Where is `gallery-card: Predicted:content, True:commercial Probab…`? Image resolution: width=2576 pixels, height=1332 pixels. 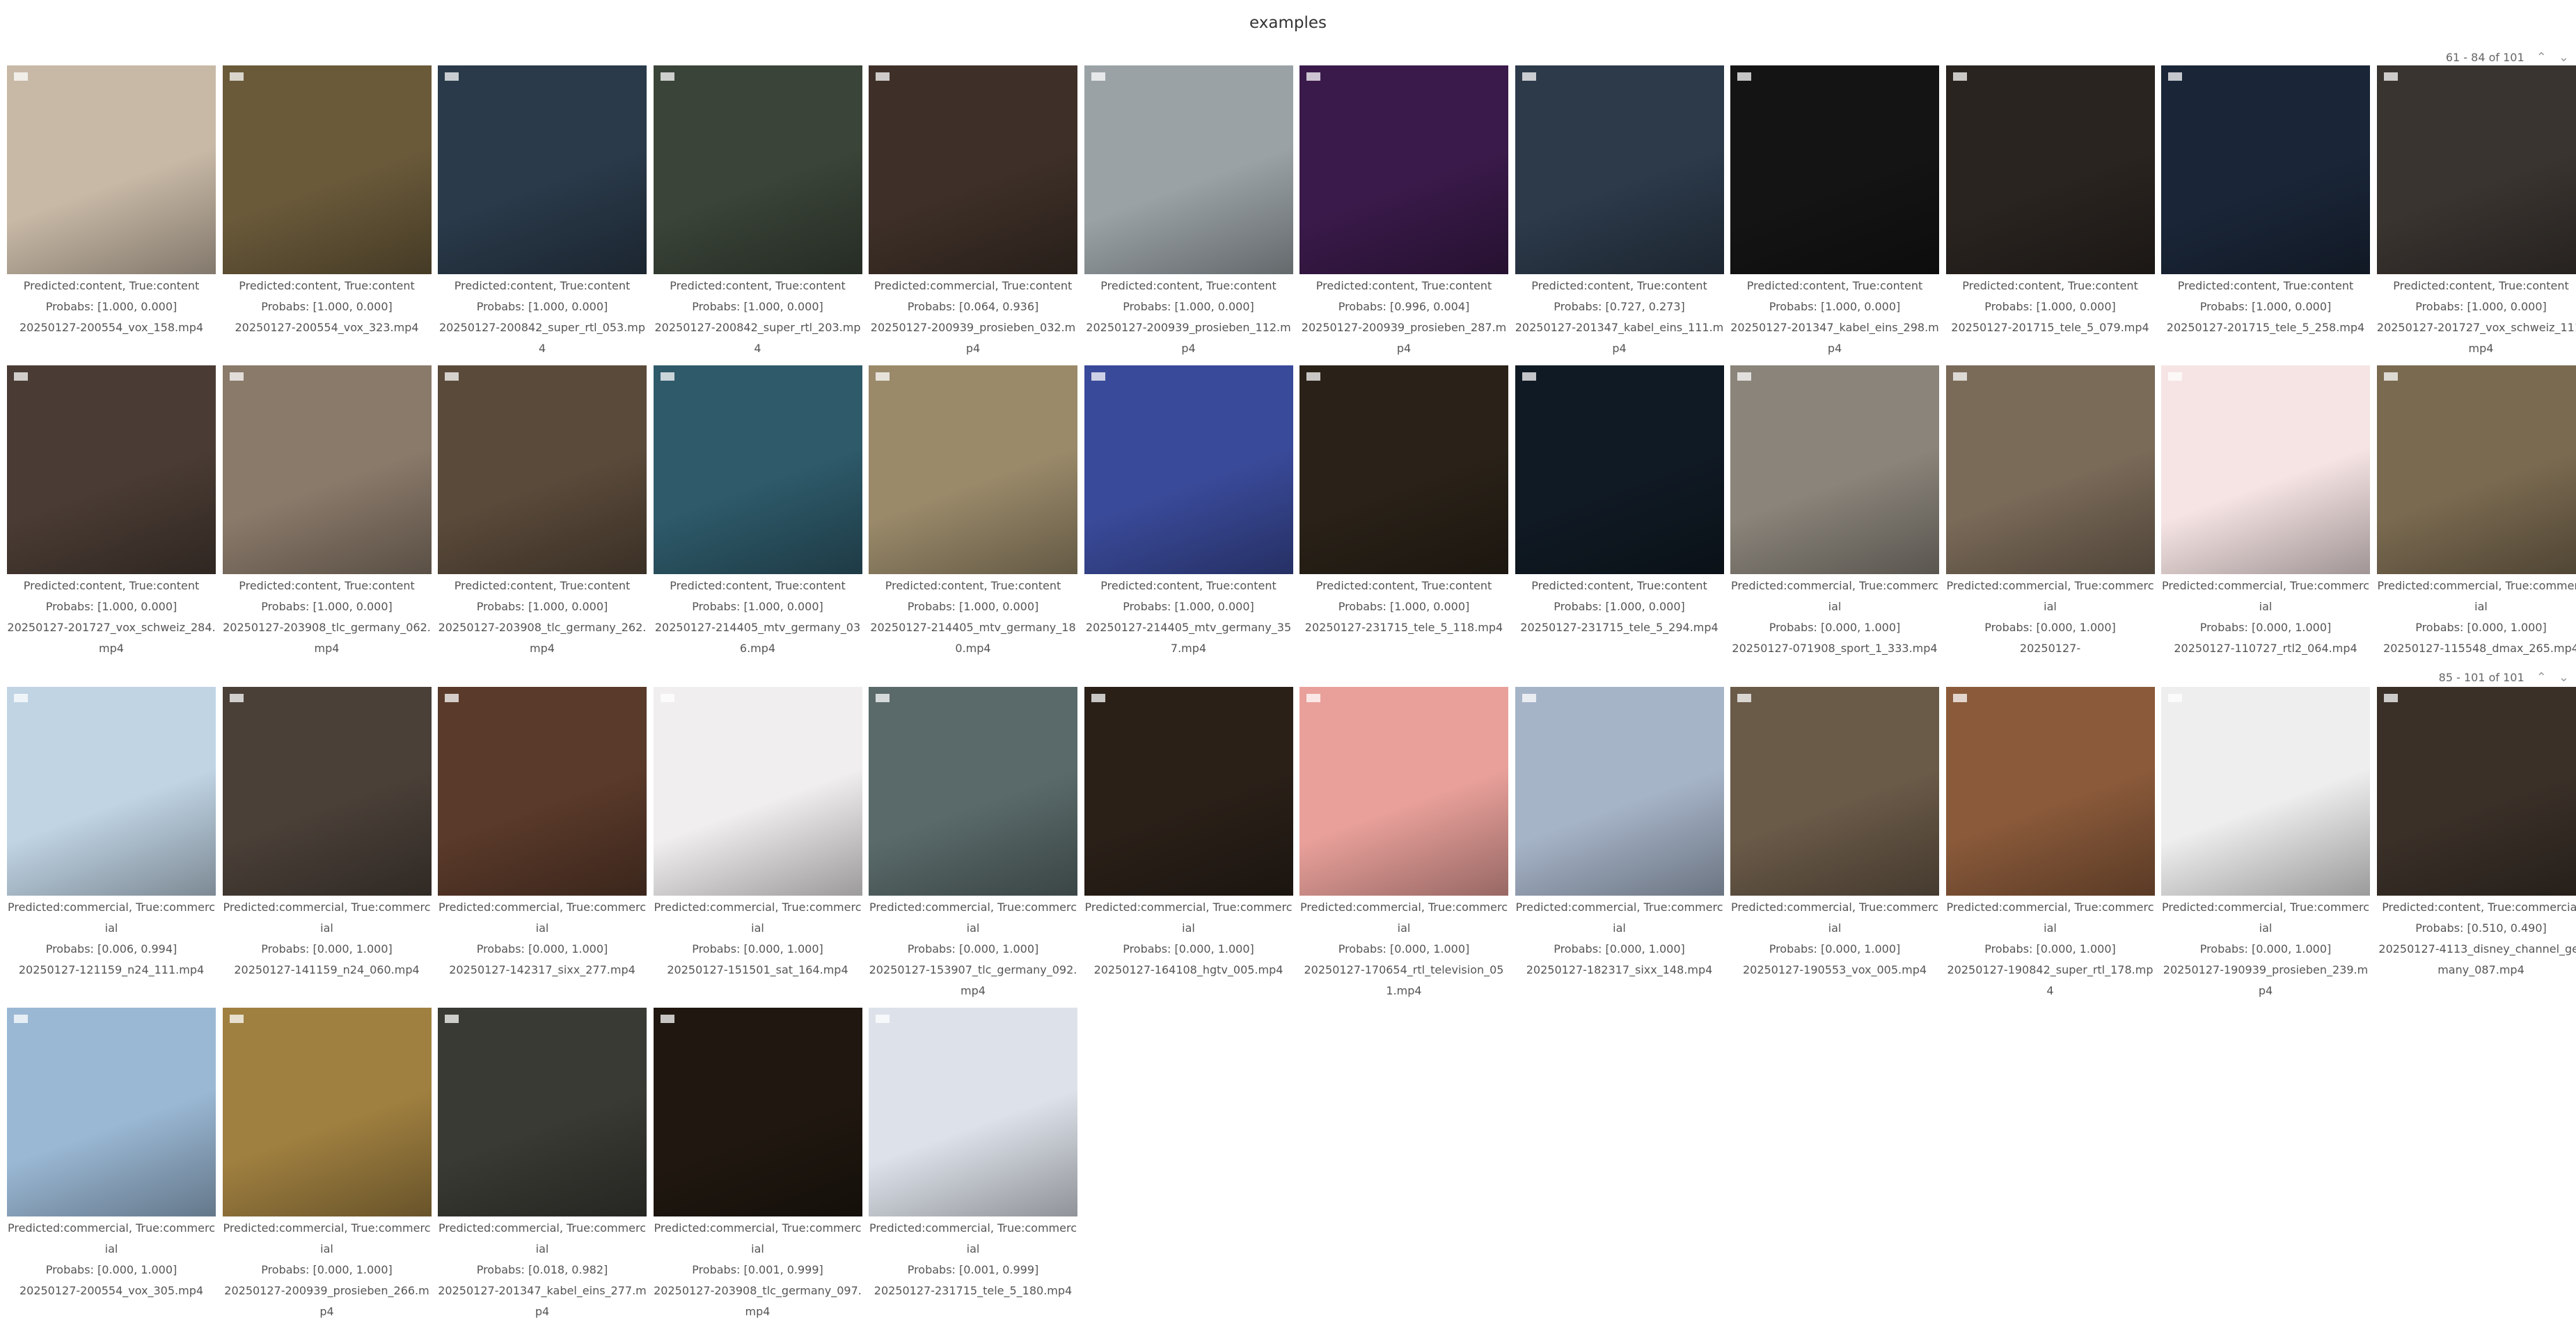
gallery-card: Predicted:content, True:commercial Probab… is located at coordinates (2476, 834).